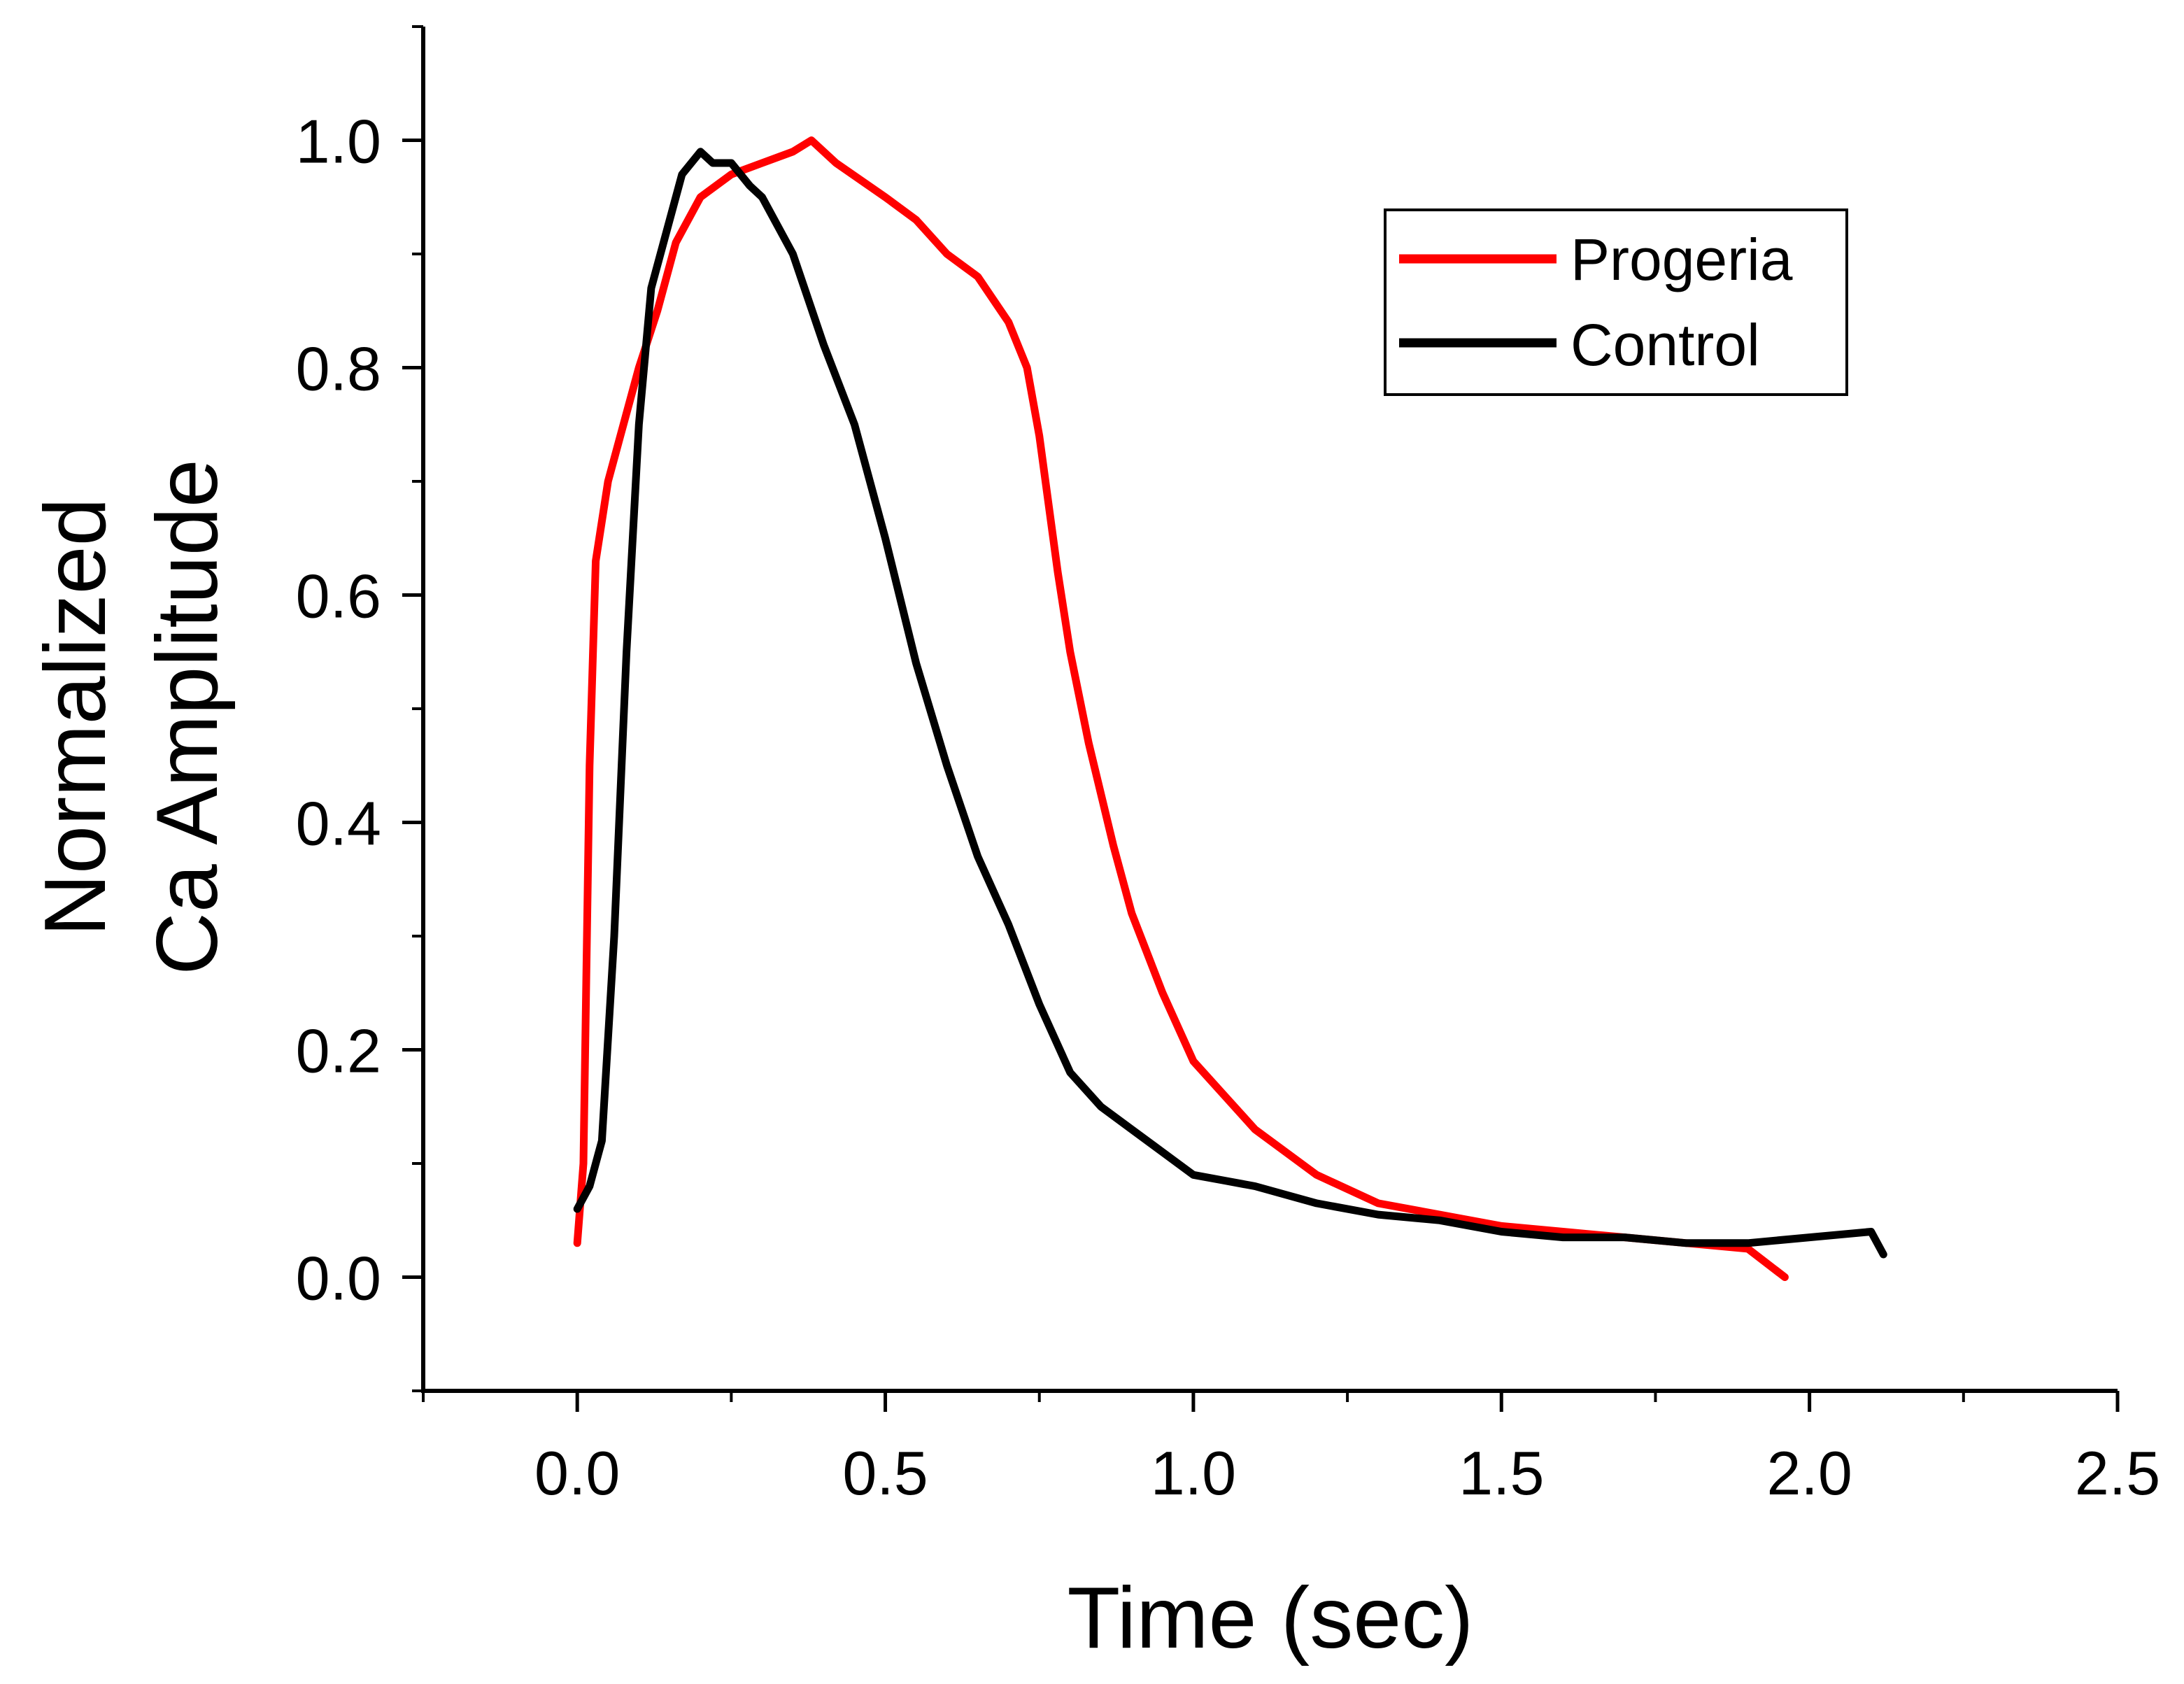 This screenshot has width=2184, height=1684. Describe the element at coordinates (1809, 1473) in the screenshot. I see `x-tick-label: 2.0` at that location.